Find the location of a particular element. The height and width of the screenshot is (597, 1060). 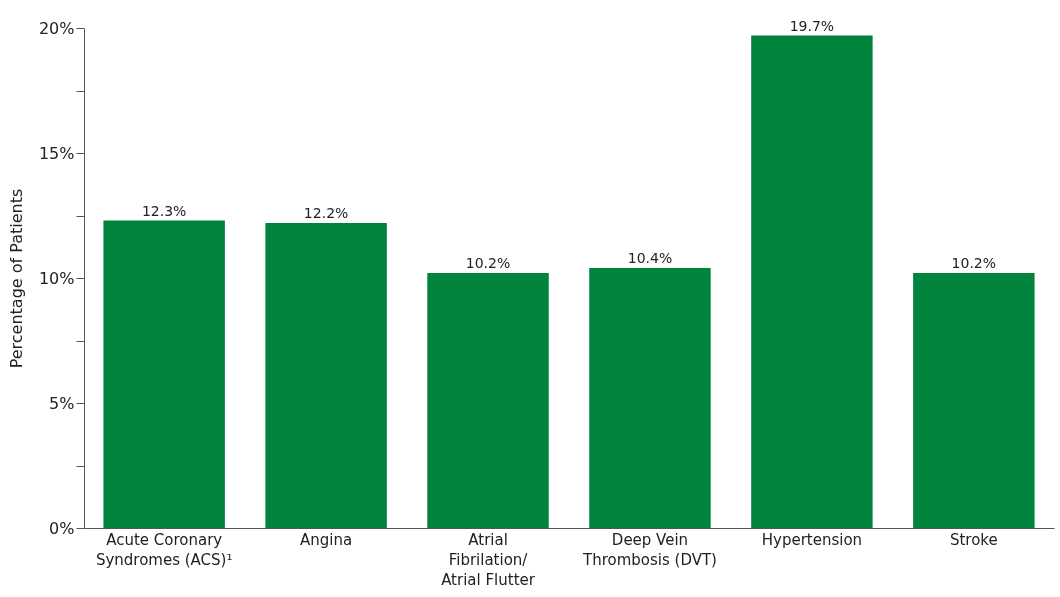

data-label: 12.3% is located at coordinates (164, 210).